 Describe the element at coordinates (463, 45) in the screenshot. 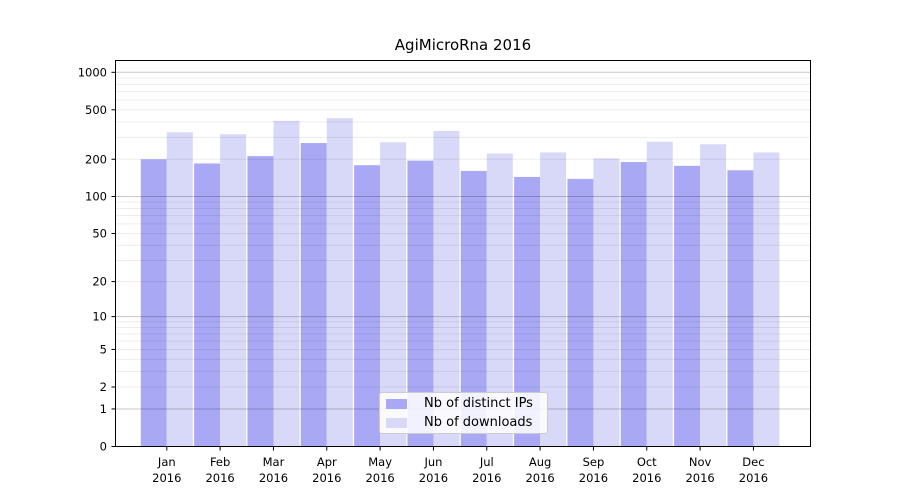

I see `chart-title: AgiMicroRna 2016` at that location.